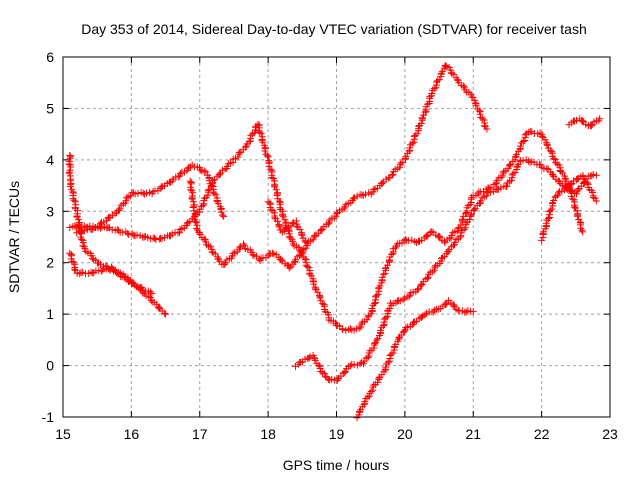 This screenshot has height=485, width=640. Describe the element at coordinates (50, 108) in the screenshot. I see `y-tick-label: 5` at that location.